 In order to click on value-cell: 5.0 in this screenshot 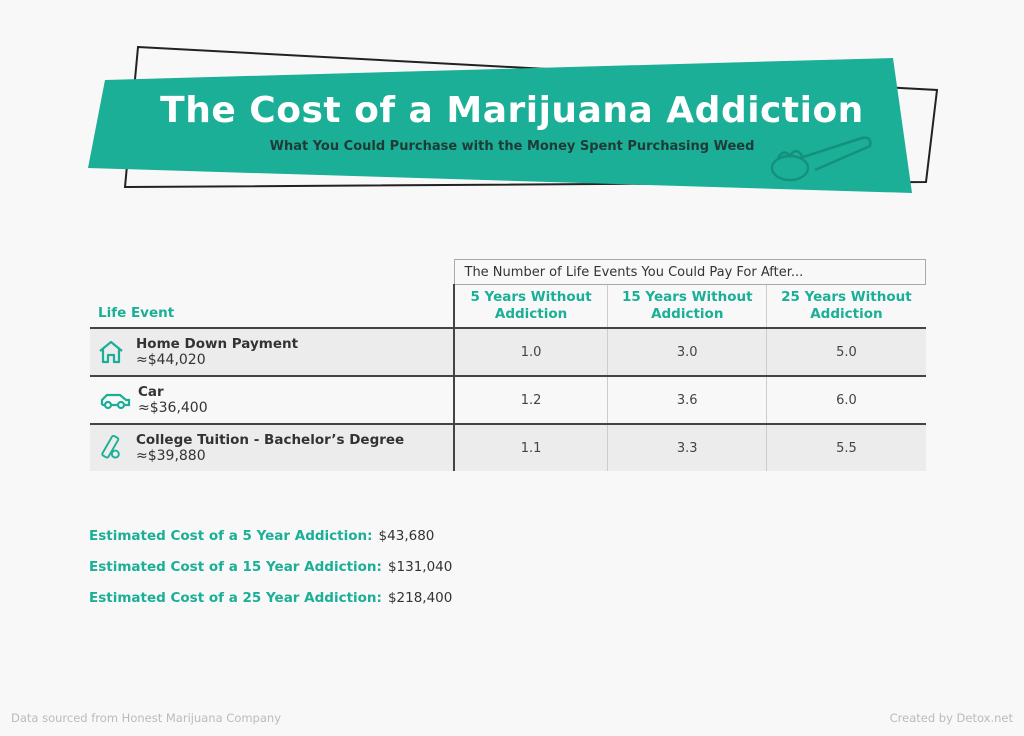, I will do `click(846, 351)`.